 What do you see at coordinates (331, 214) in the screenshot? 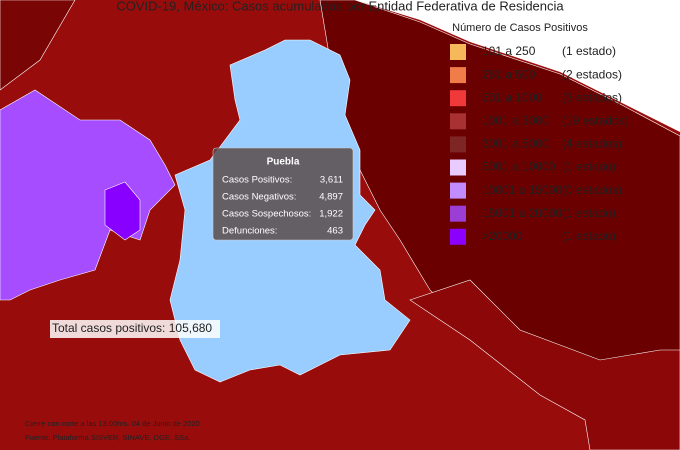
I see `tooltip-value: 1,922` at bounding box center [331, 214].